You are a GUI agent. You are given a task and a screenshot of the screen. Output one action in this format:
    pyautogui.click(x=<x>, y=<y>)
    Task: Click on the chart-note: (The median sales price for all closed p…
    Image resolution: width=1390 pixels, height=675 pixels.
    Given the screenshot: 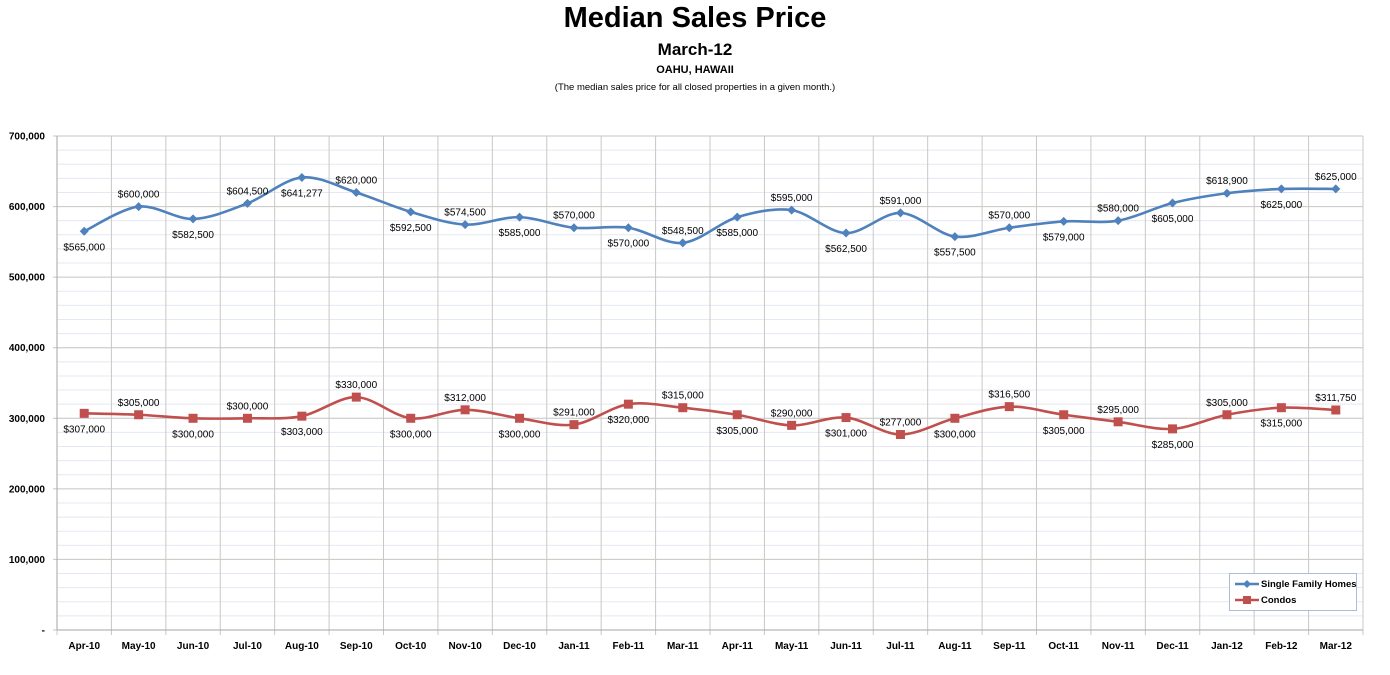 What is the action you would take?
    pyautogui.click(x=695, y=87)
    